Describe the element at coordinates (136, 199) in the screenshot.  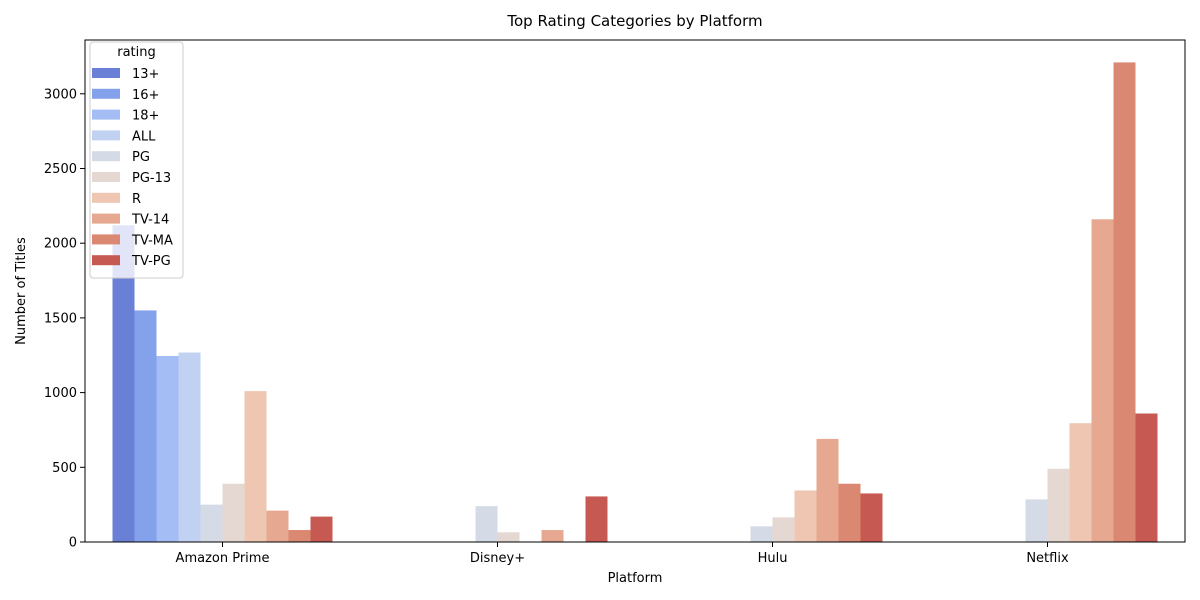
I see `legend-label: R` at that location.